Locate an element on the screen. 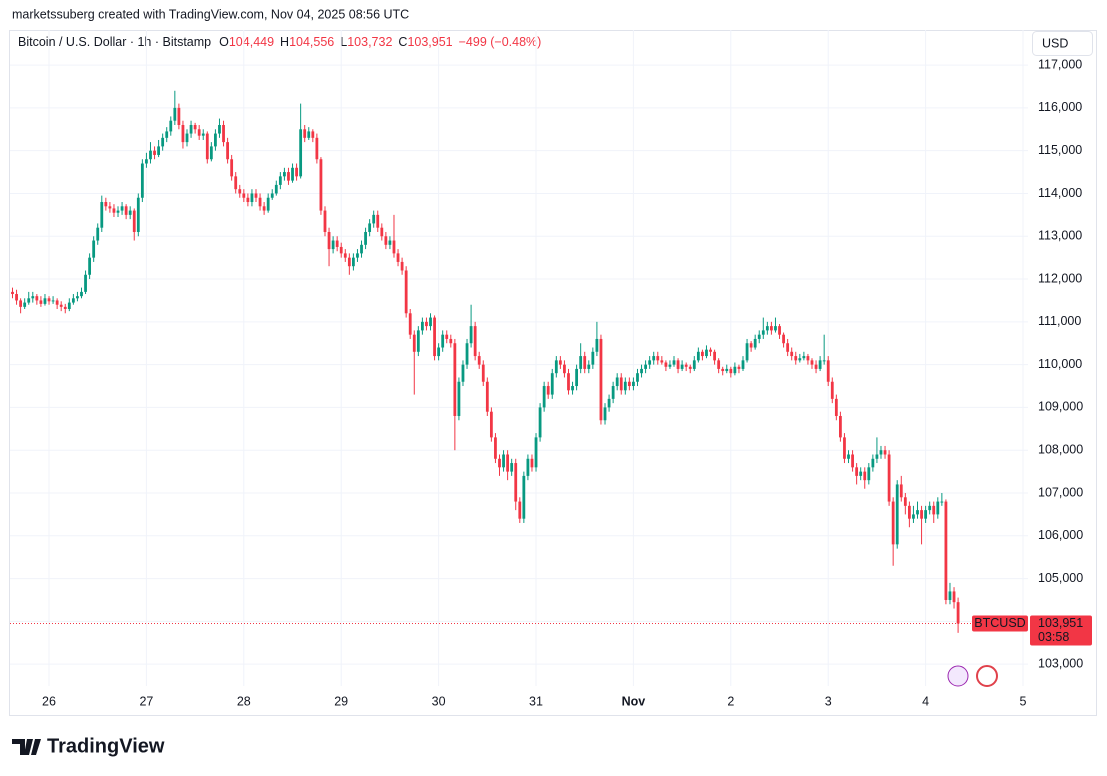 The width and height of the screenshot is (1107, 776). x-tick-label: 31 is located at coordinates (536, 701).